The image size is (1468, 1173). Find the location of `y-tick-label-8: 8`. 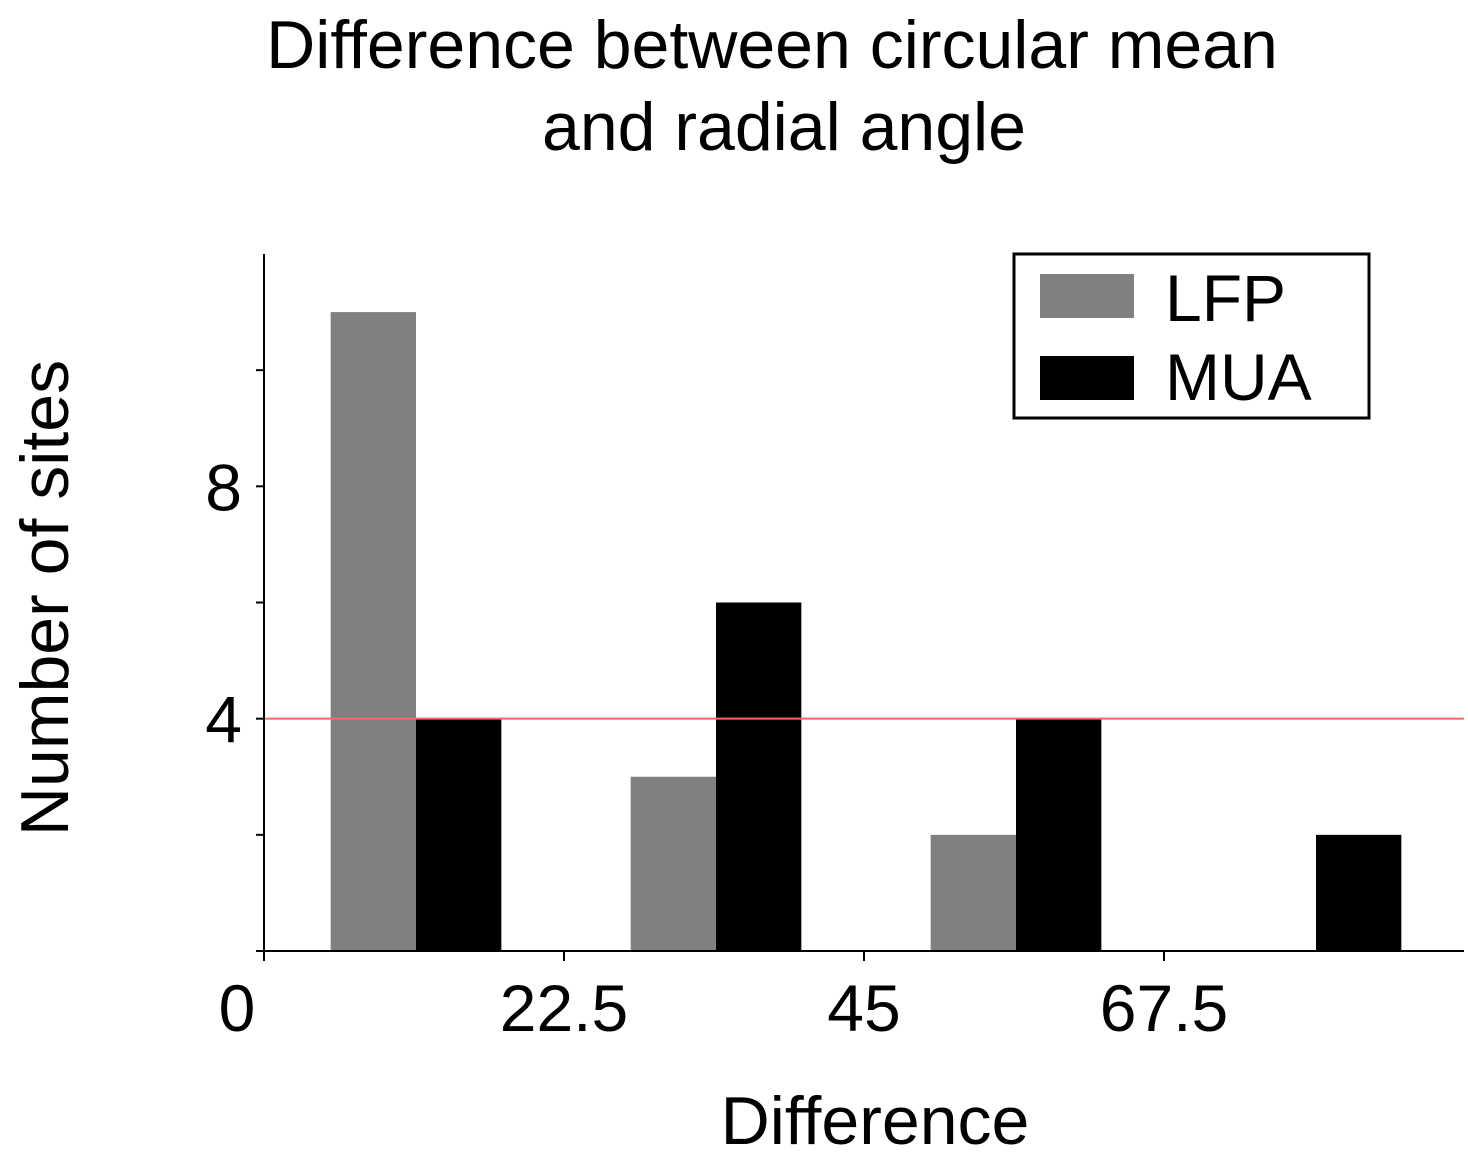

y-tick-label-8: 8 is located at coordinates (223, 487).